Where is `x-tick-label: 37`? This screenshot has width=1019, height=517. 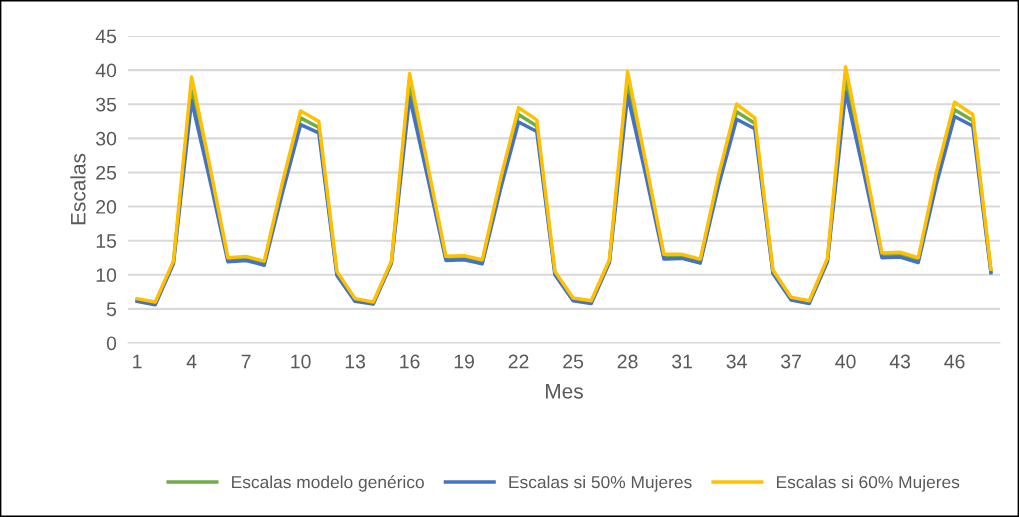 x-tick-label: 37 is located at coordinates (791, 361).